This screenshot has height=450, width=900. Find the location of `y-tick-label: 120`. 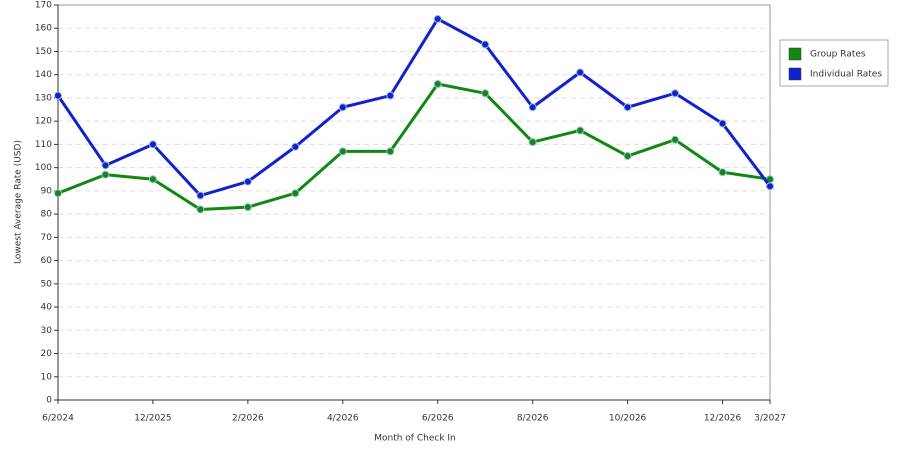

y-tick-label: 120 is located at coordinates (43, 122).